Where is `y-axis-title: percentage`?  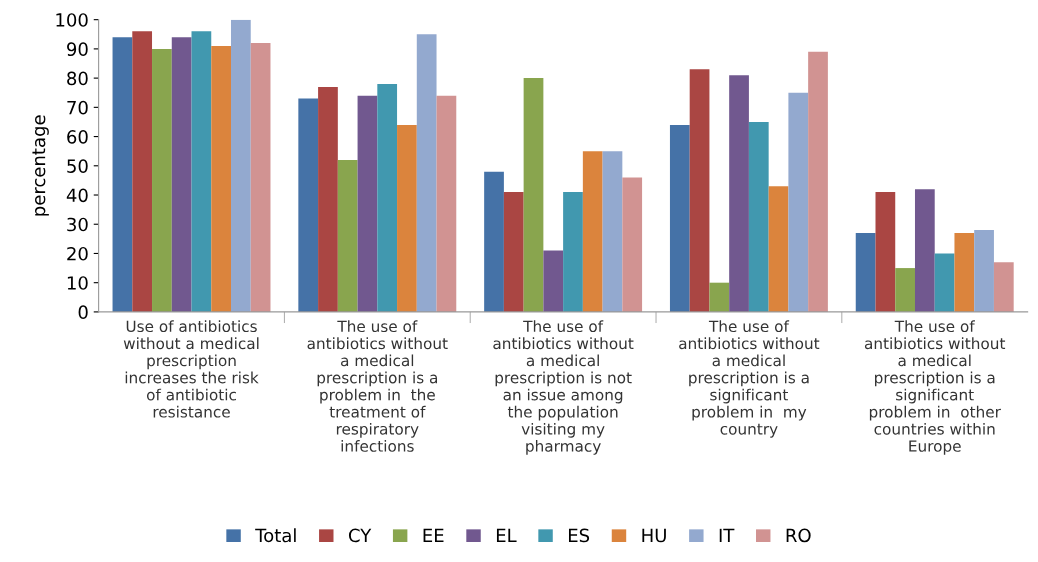 y-axis-title: percentage is located at coordinates (40, 165).